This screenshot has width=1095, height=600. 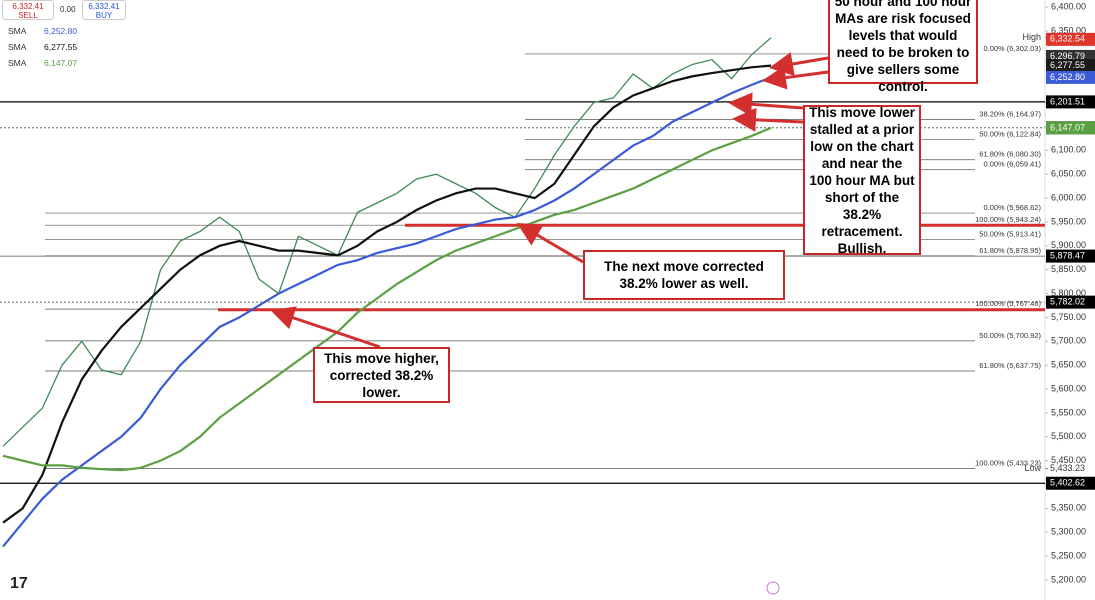 What do you see at coordinates (1068, 532) in the screenshot?
I see `y-tick-label: 5,300.00` at bounding box center [1068, 532].